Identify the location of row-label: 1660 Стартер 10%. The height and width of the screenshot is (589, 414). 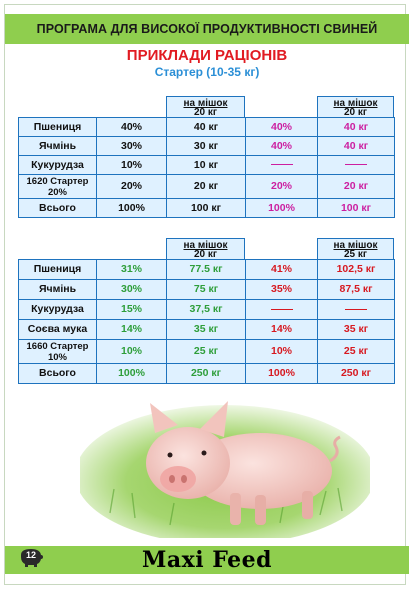
(57, 351).